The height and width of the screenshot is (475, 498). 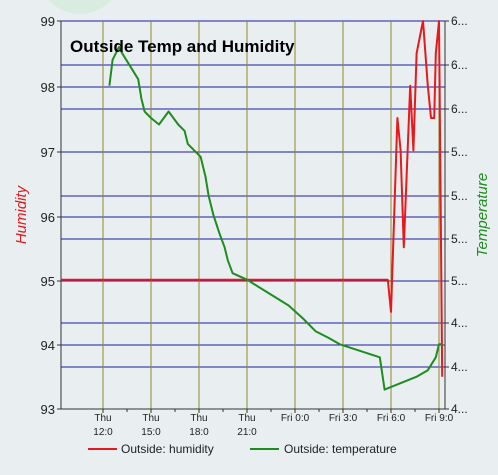 What do you see at coordinates (103, 432) in the screenshot?
I see `x-tick-sublabel-0: 12:0` at bounding box center [103, 432].